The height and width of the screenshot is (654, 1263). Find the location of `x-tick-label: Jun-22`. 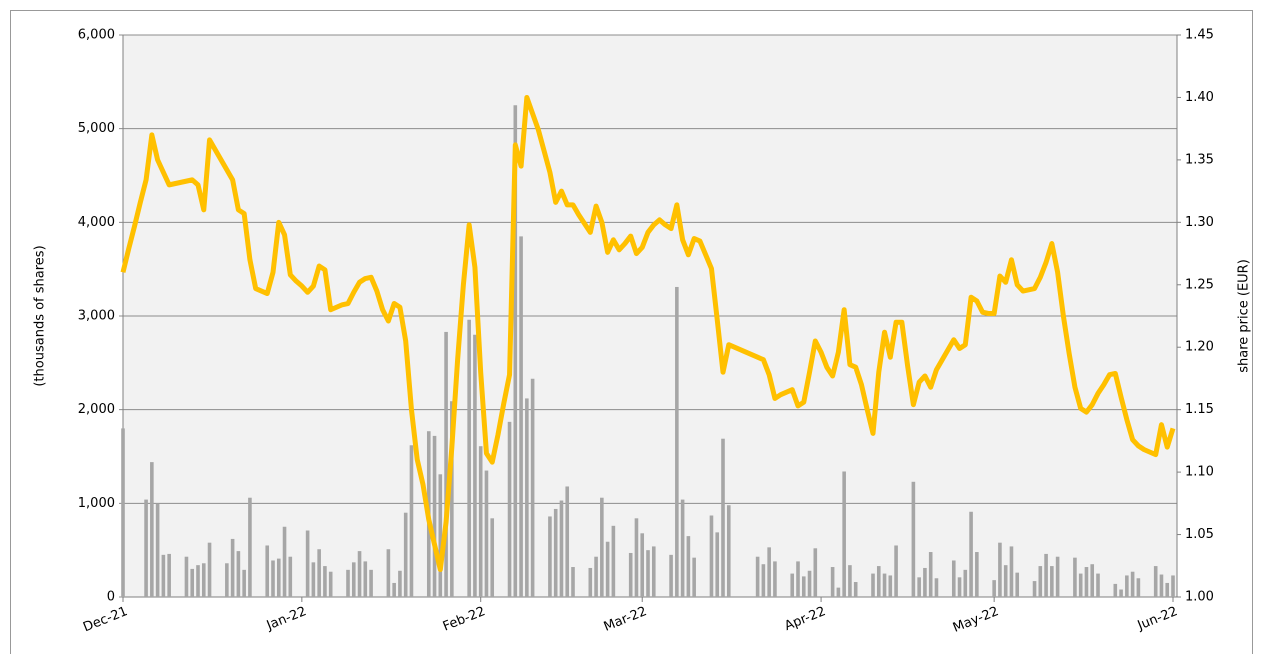

x-tick-label: Jun-22 is located at coordinates (1157, 619).